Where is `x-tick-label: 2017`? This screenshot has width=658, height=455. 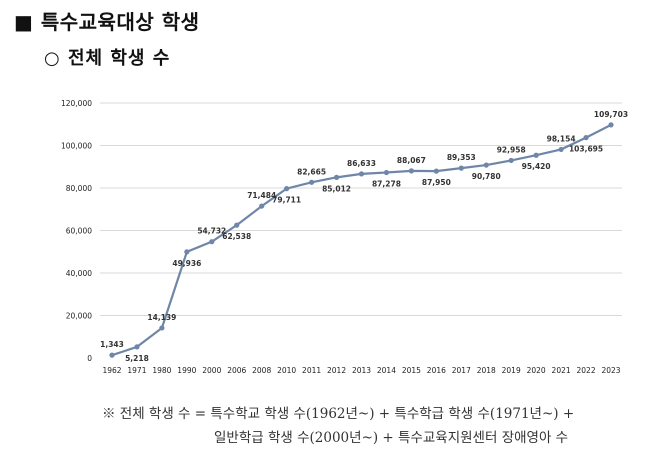 x-tick-label: 2017 is located at coordinates (461, 370).